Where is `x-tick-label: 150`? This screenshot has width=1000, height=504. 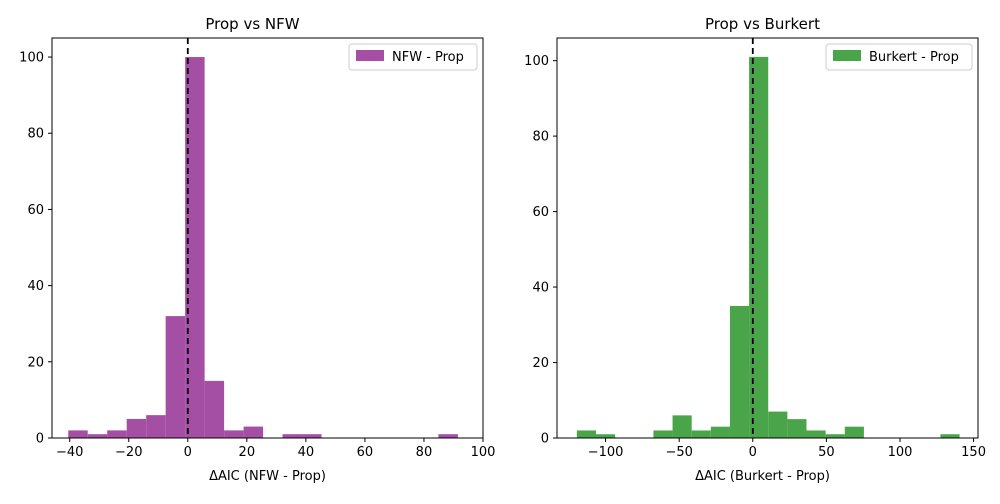
x-tick-label: 150 is located at coordinates (973, 452).